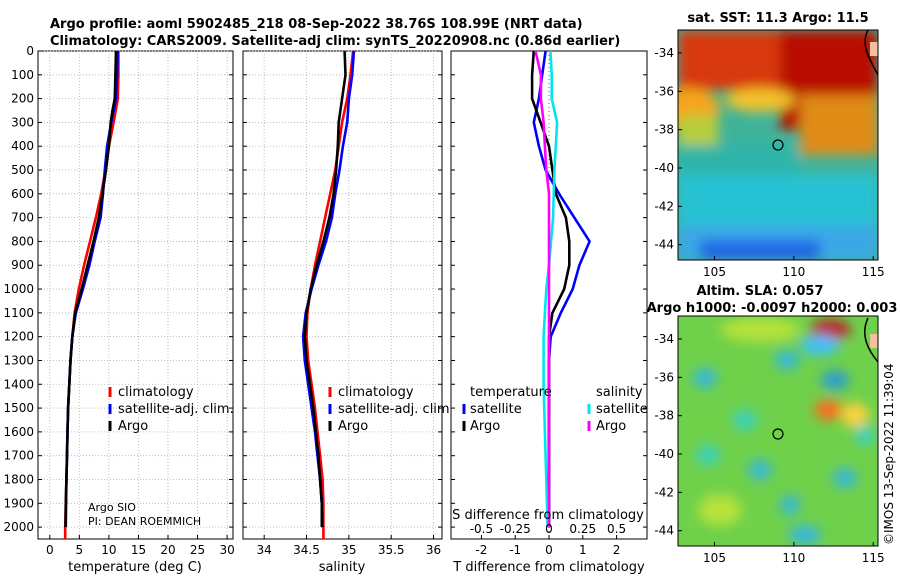  Describe the element at coordinates (30, 51) in the screenshot. I see `depth-tick-label: 0` at that location.